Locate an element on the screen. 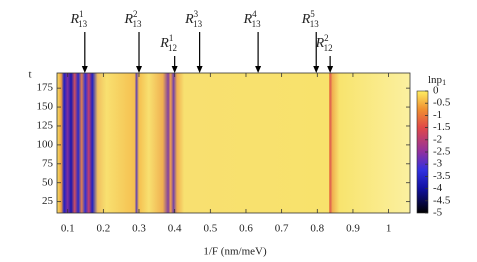 This screenshot has width=477, height=262. annotation-label: R3 13 is located at coordinates (193, 19).